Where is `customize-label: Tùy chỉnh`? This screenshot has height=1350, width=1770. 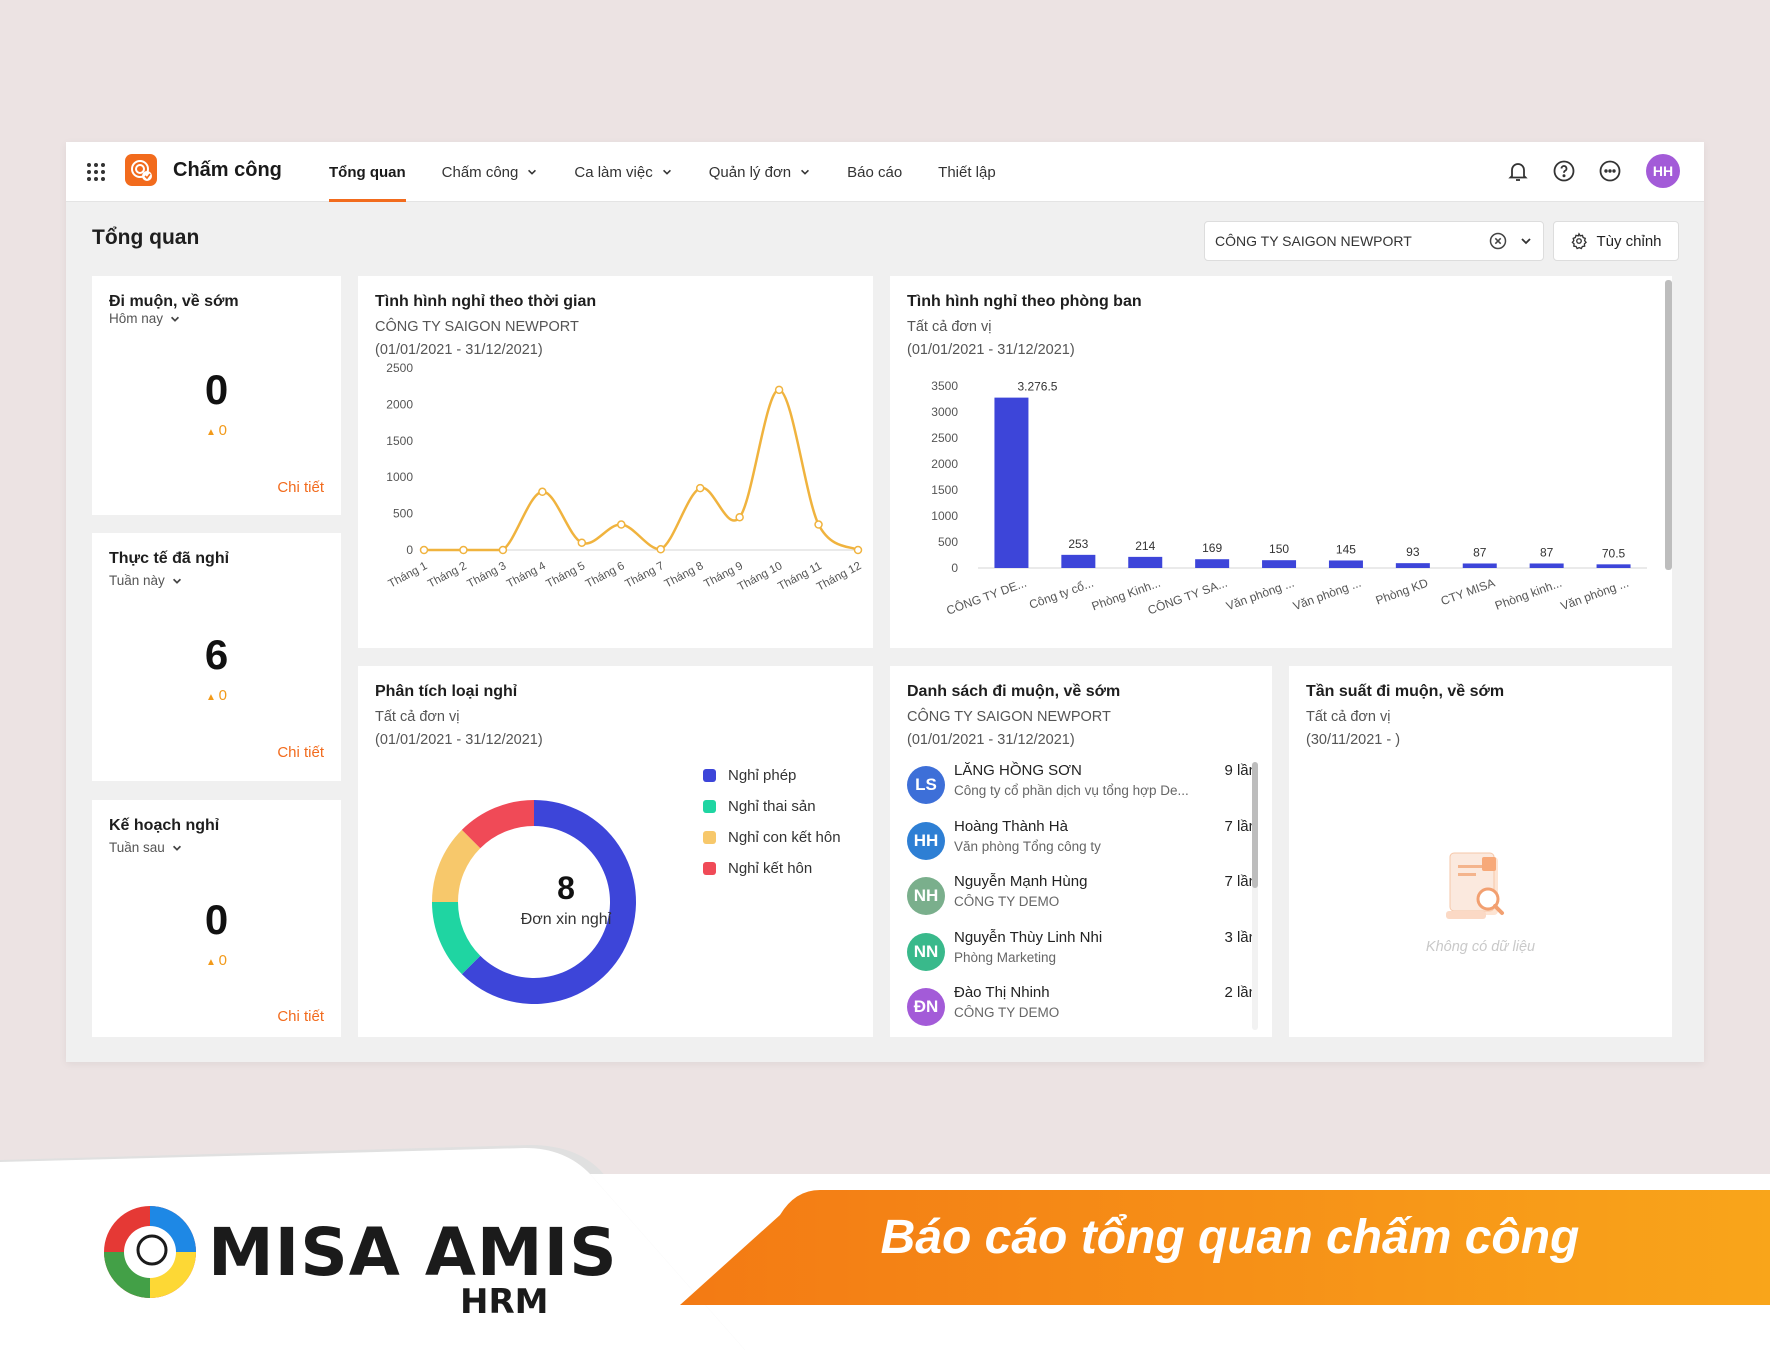 customize-label: Tùy chỉnh is located at coordinates (1629, 241).